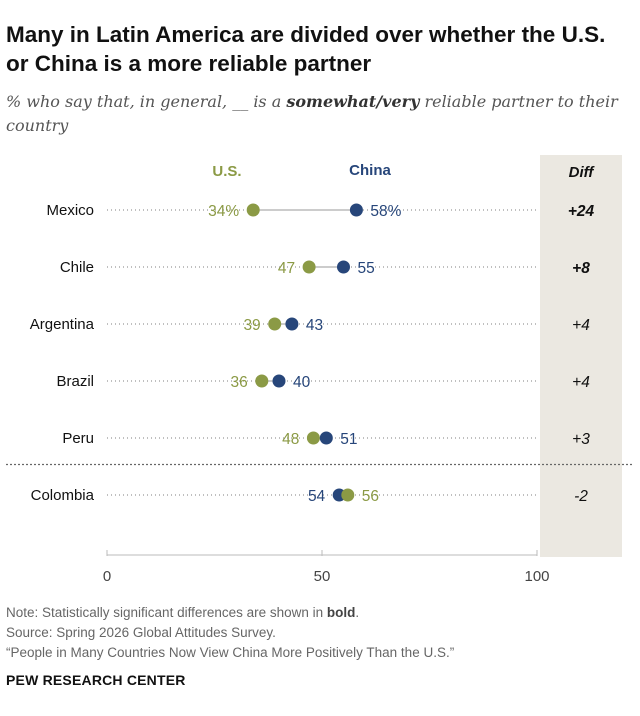  I want to click on diff-value: +24, so click(581, 211).